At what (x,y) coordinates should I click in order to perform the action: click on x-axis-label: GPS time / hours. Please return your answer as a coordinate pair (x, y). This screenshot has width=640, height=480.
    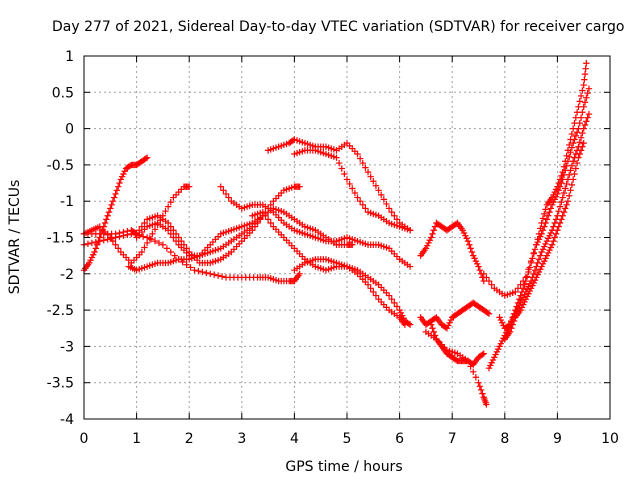
    Looking at the image, I should click on (343, 467).